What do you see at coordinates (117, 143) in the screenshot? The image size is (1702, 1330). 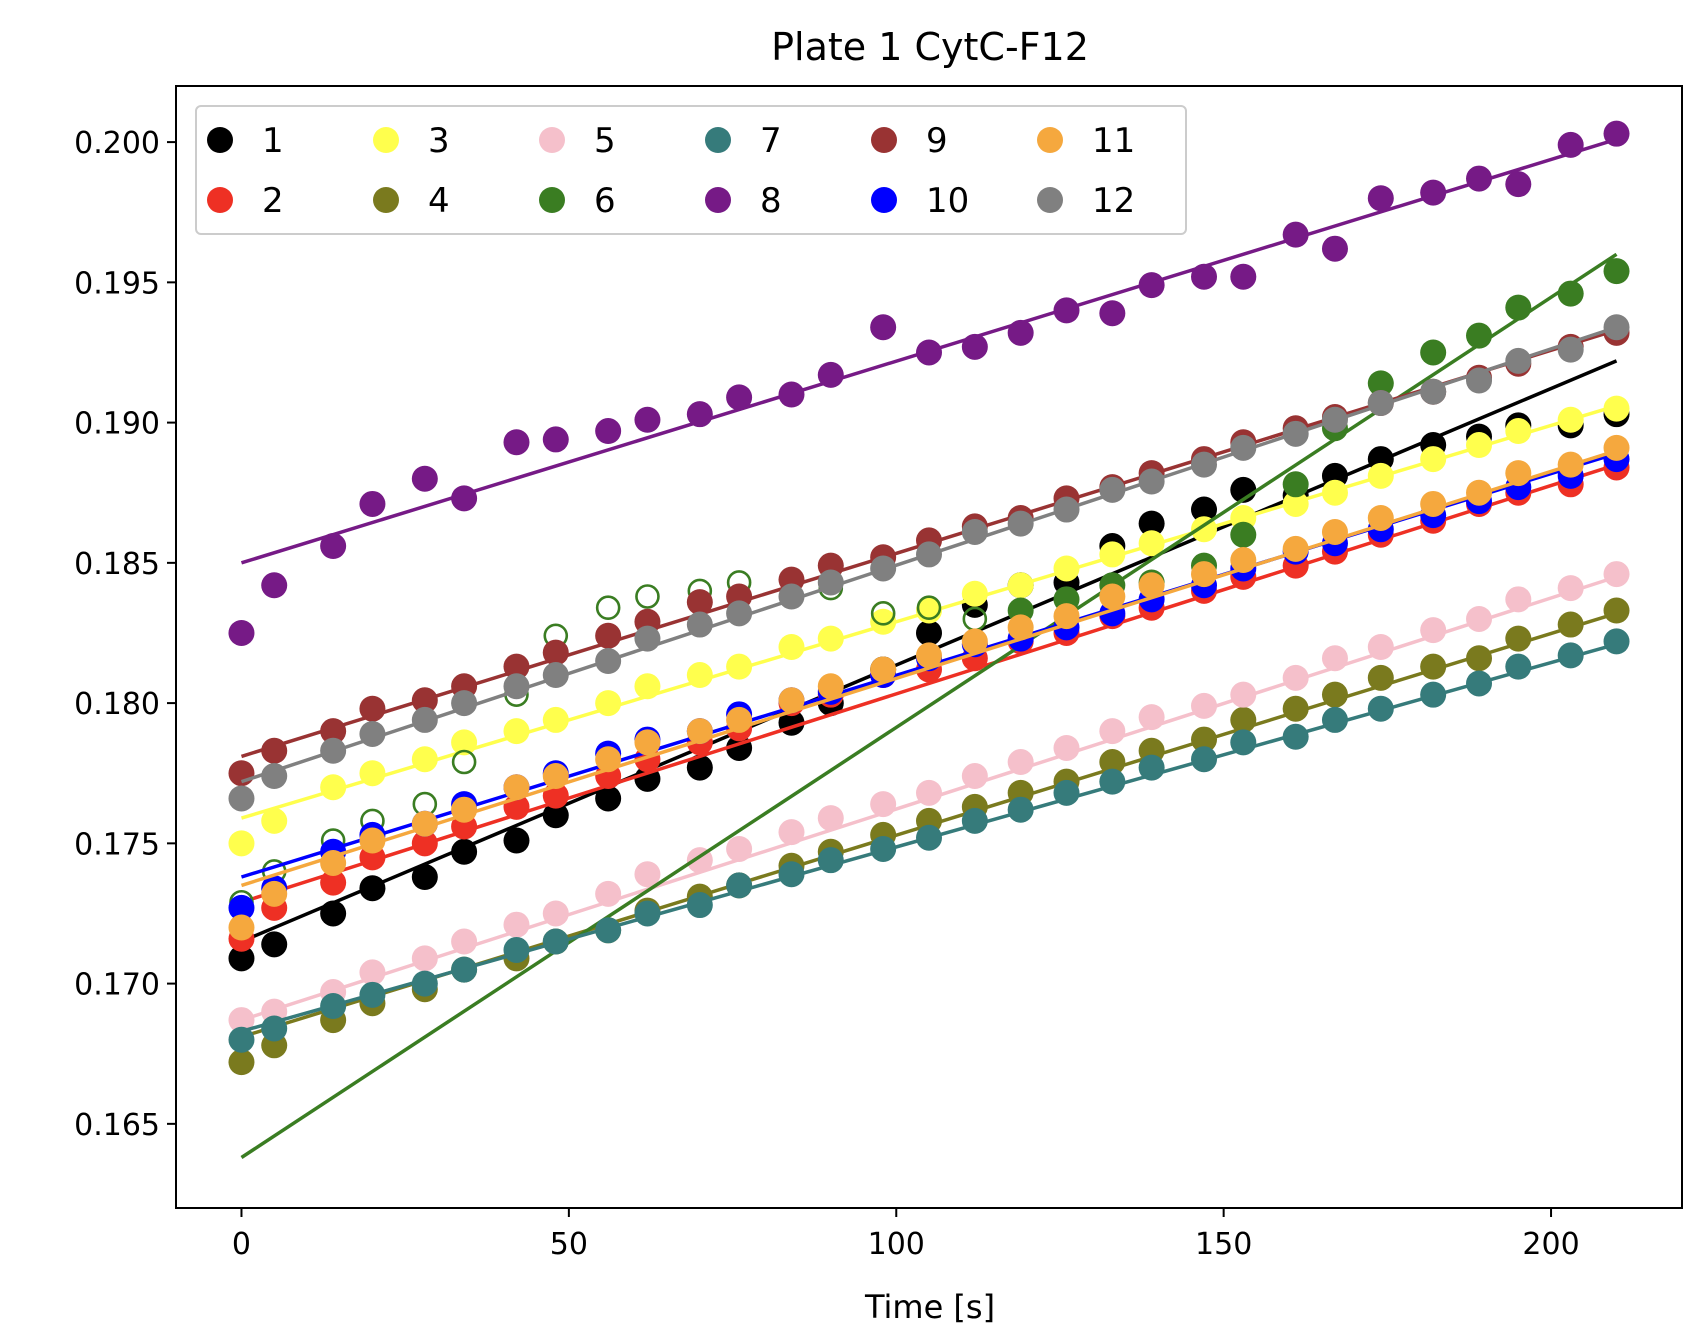 I see `y-tick-label-7: 0.200` at bounding box center [117, 143].